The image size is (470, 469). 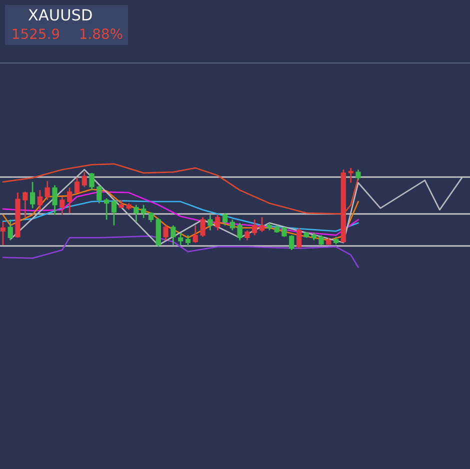 What do you see at coordinates (101, 34) in the screenshot?
I see `text: 1.88%` at bounding box center [101, 34].